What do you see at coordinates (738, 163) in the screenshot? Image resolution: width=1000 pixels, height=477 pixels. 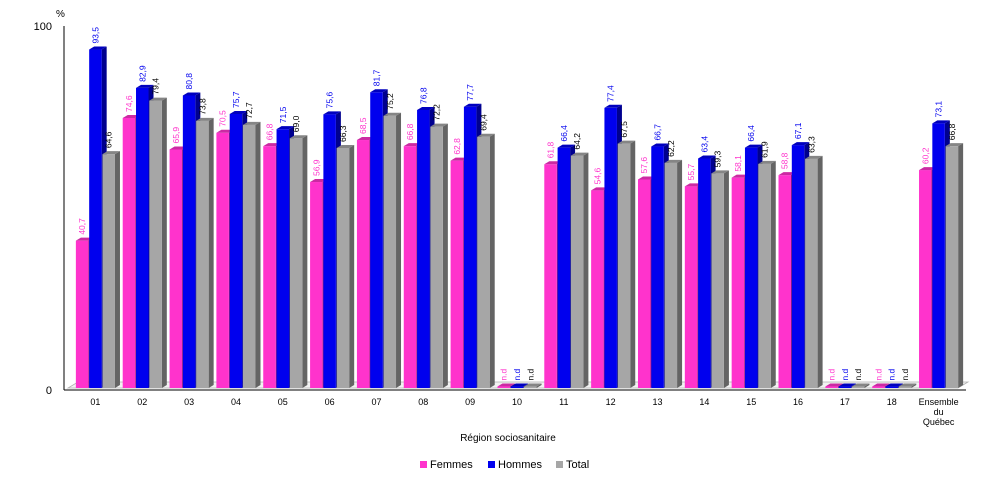 I see `value-label-femmes-14: 58,1` at bounding box center [738, 163].